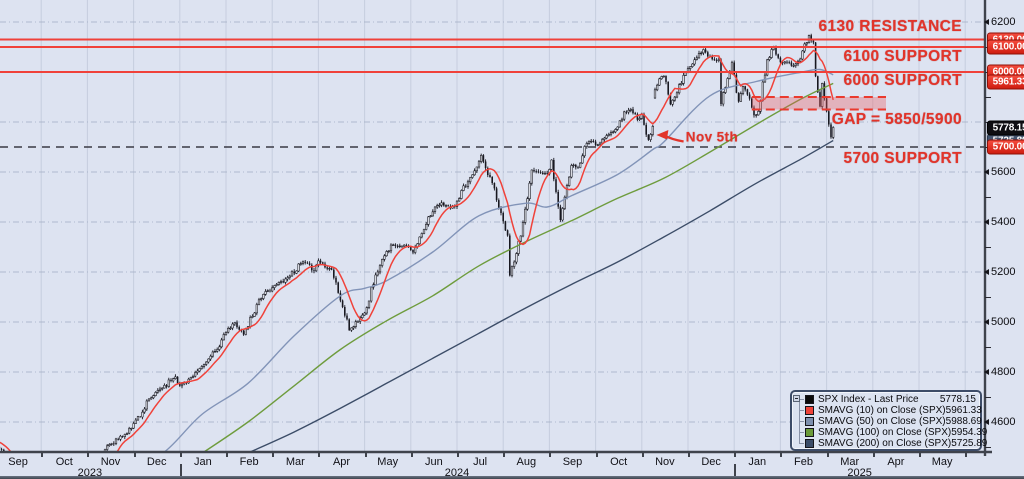  Describe the element at coordinates (969, 443) in the screenshot. I see `legend-value: 5725.89` at that location.